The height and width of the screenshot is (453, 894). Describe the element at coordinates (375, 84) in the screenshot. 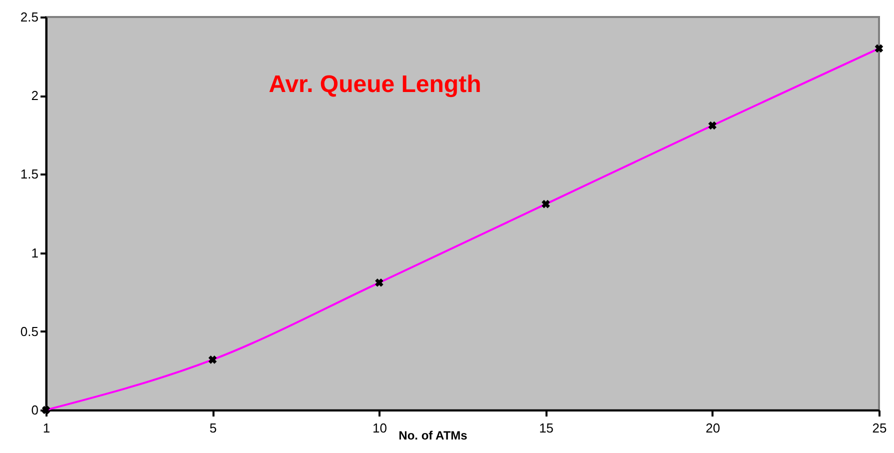

I see `text: Avr. Queue Length` at that location.